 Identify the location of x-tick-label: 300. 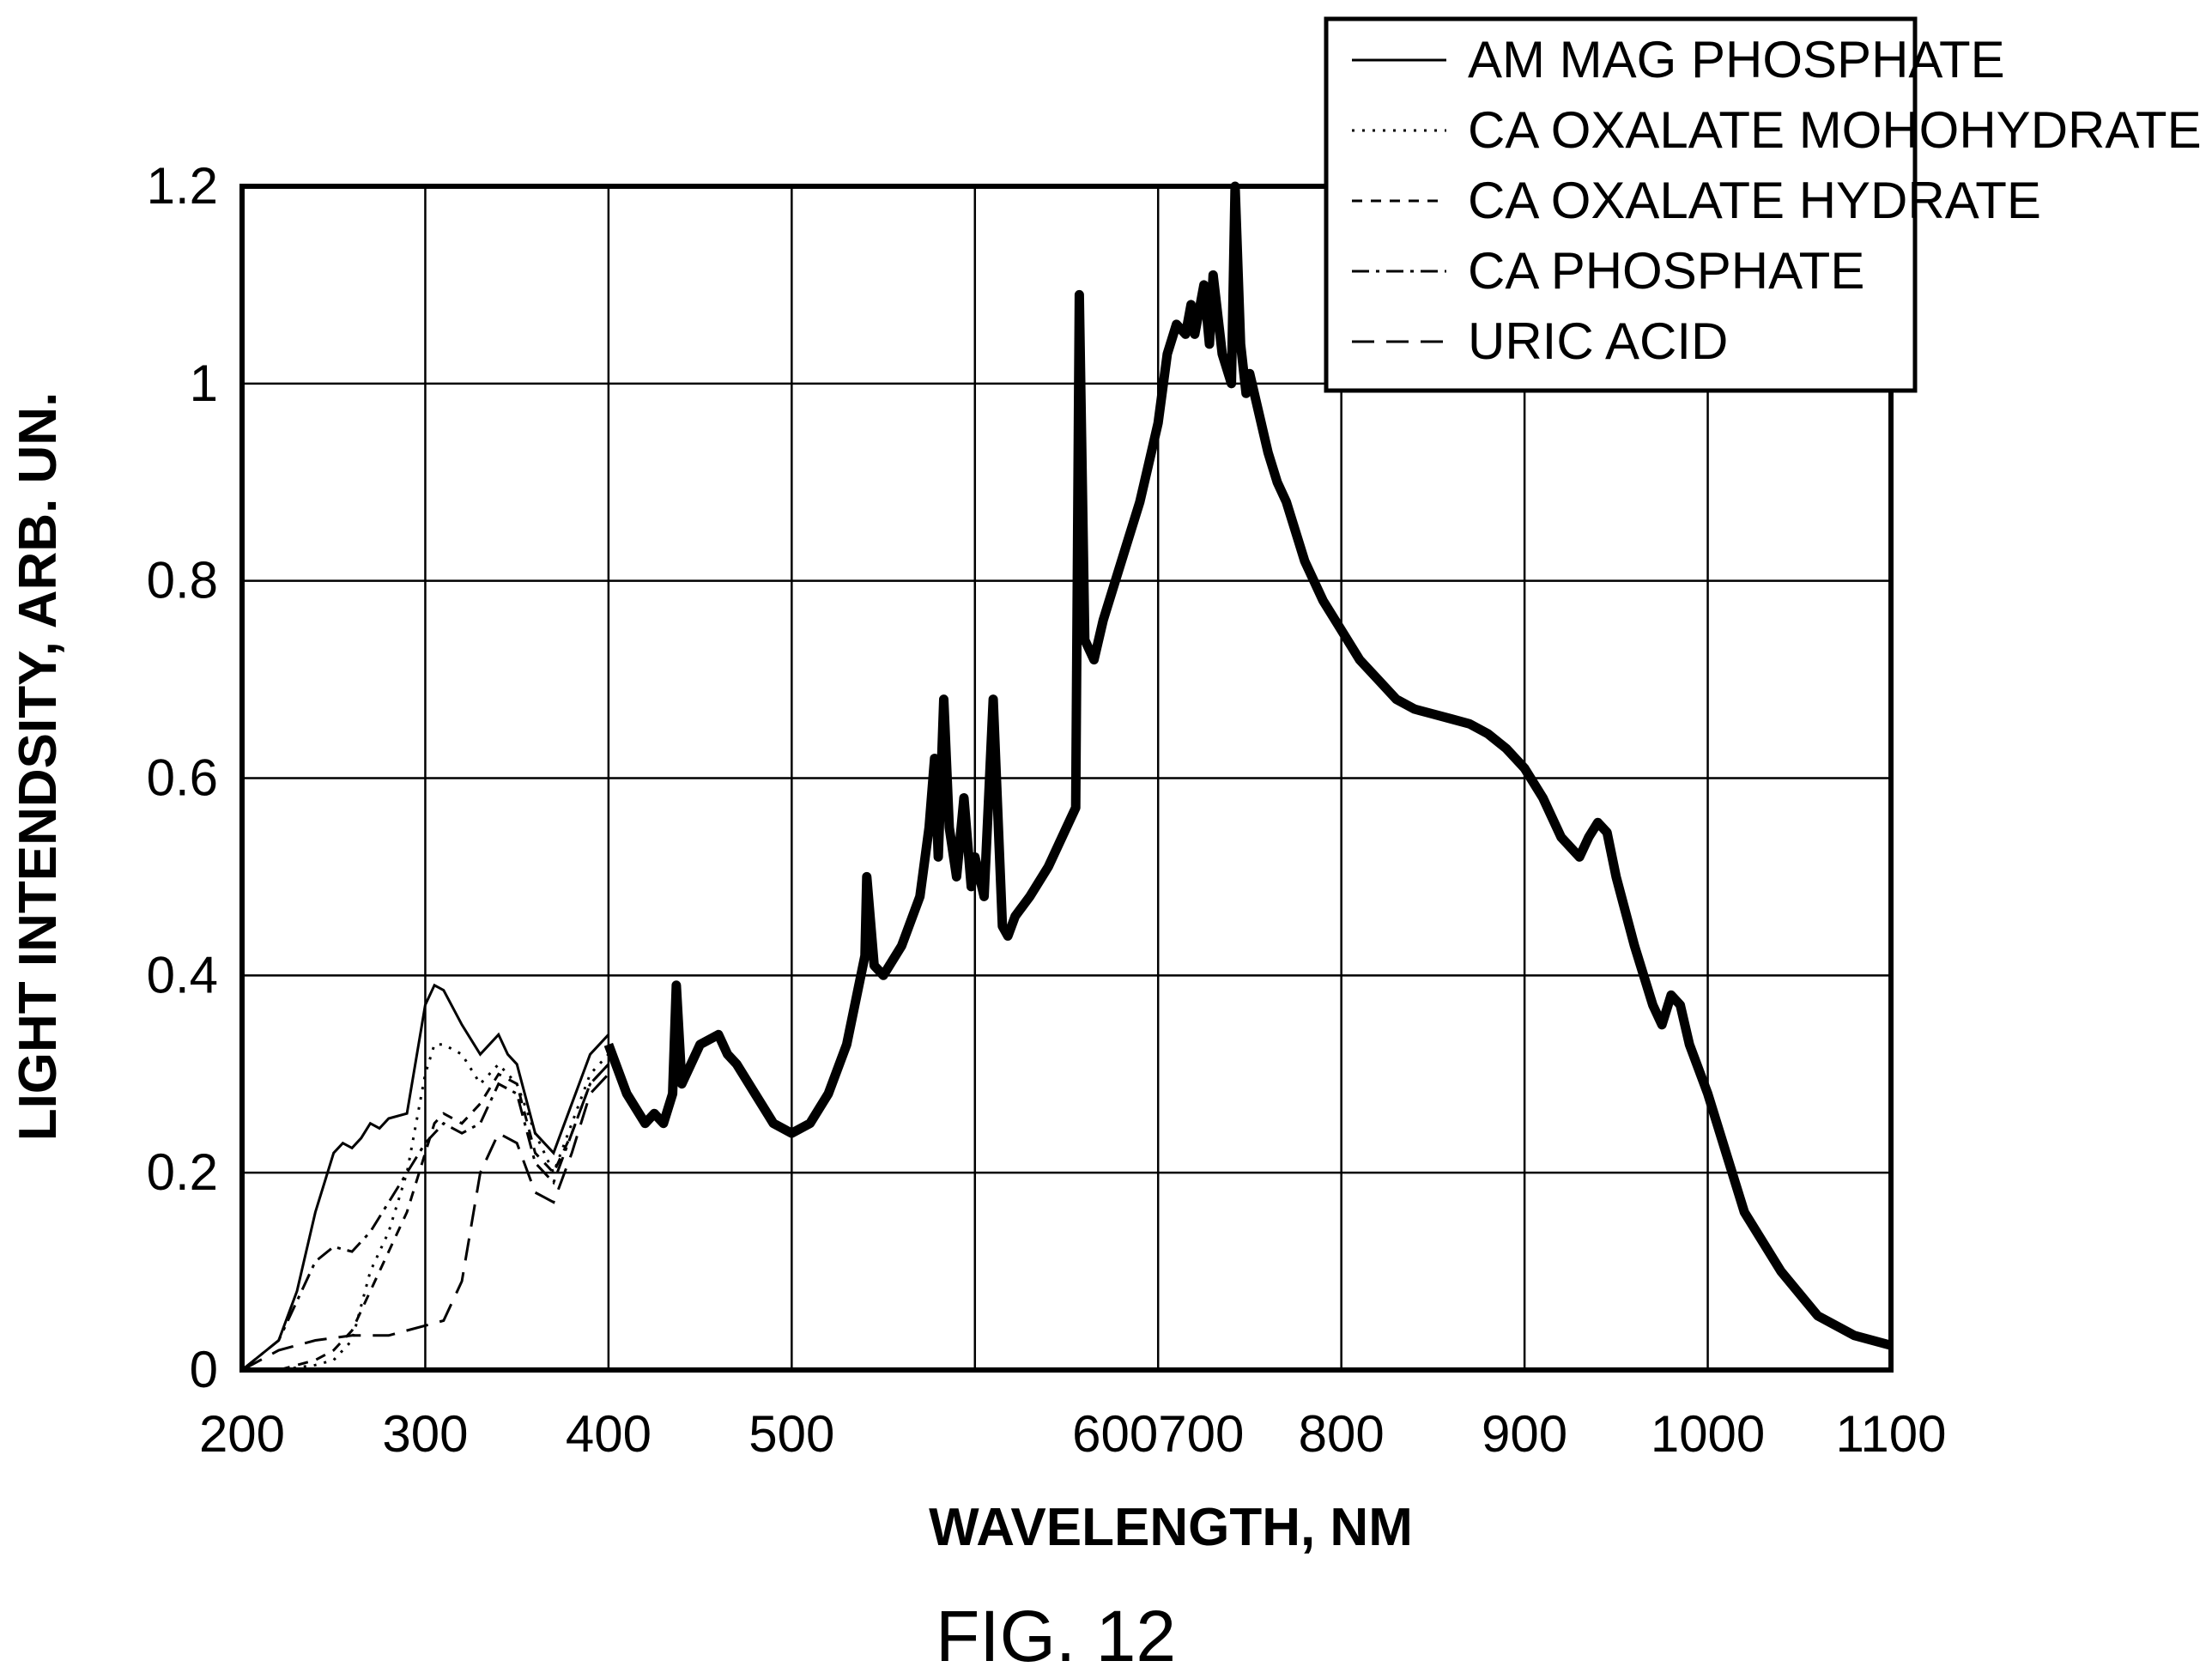
(425, 1434).